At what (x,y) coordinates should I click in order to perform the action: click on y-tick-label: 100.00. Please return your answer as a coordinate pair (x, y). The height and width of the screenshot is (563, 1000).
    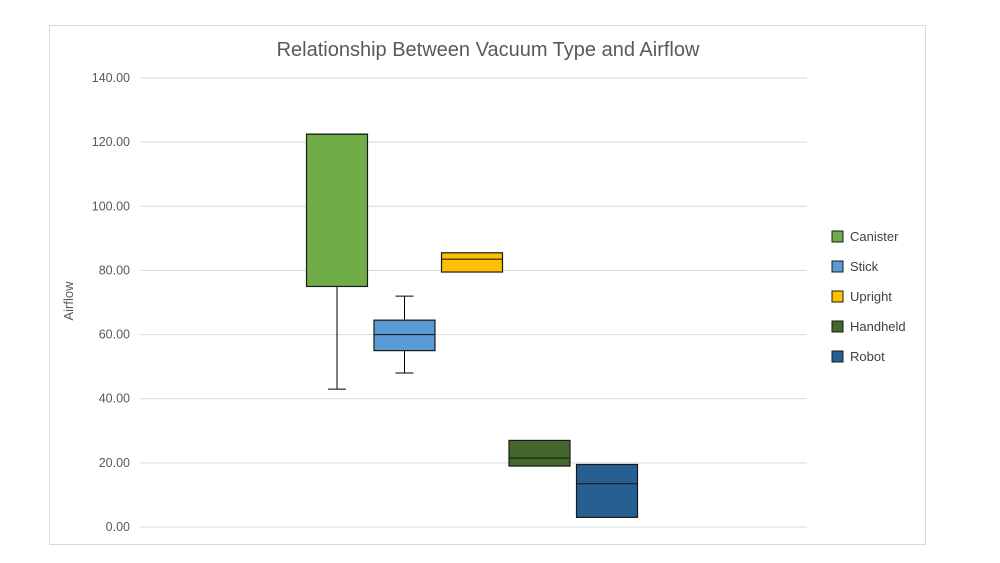
    Looking at the image, I should click on (111, 206).